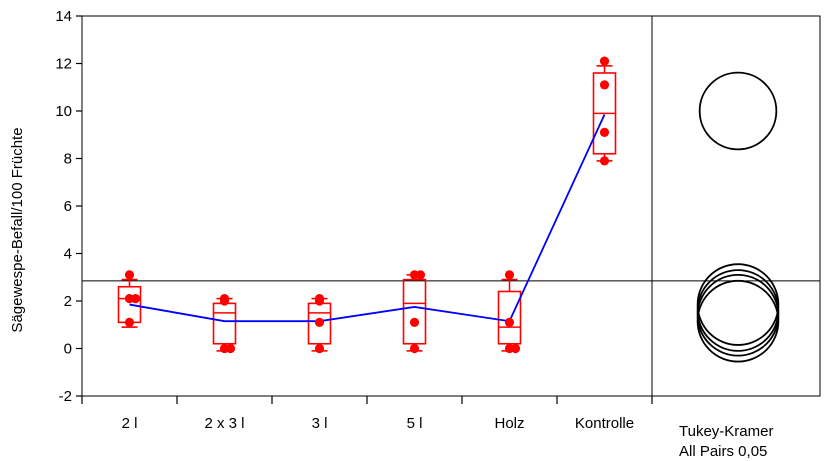 The width and height of the screenshot is (831, 461). I want to click on y-tick-label: 4, so click(68, 254).